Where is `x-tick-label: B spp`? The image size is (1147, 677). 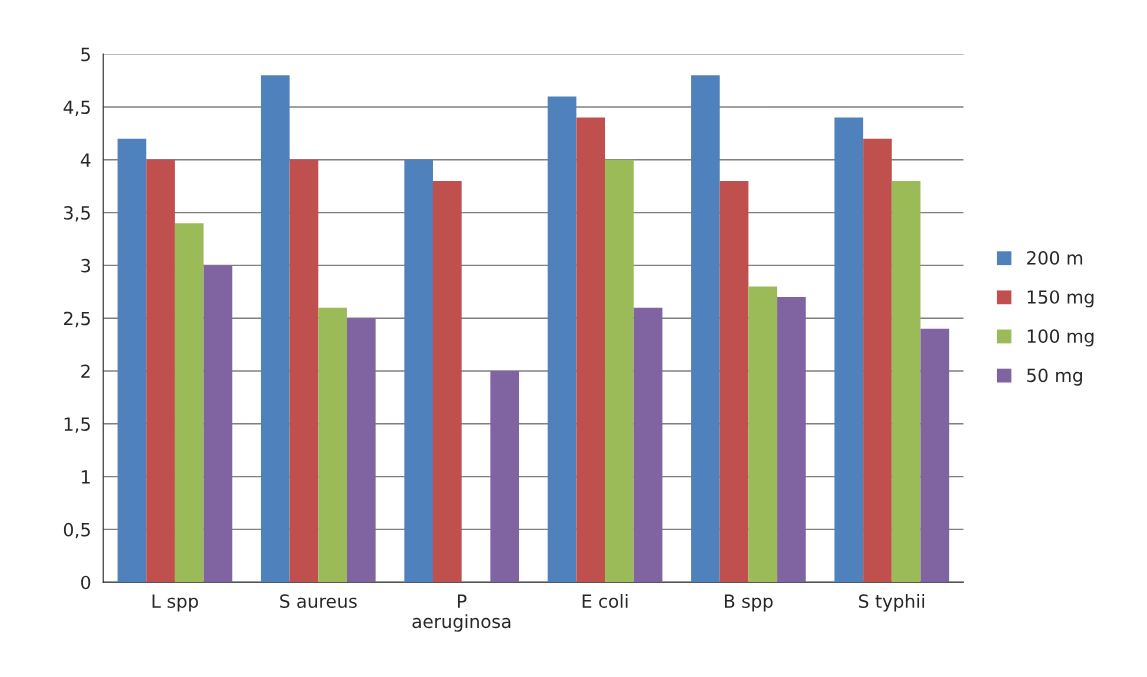
x-tick-label: B spp is located at coordinates (748, 603).